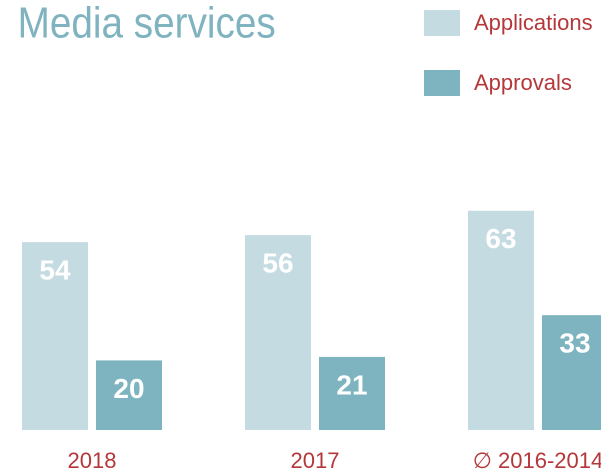  I want to click on value-label: 20, so click(128, 388).